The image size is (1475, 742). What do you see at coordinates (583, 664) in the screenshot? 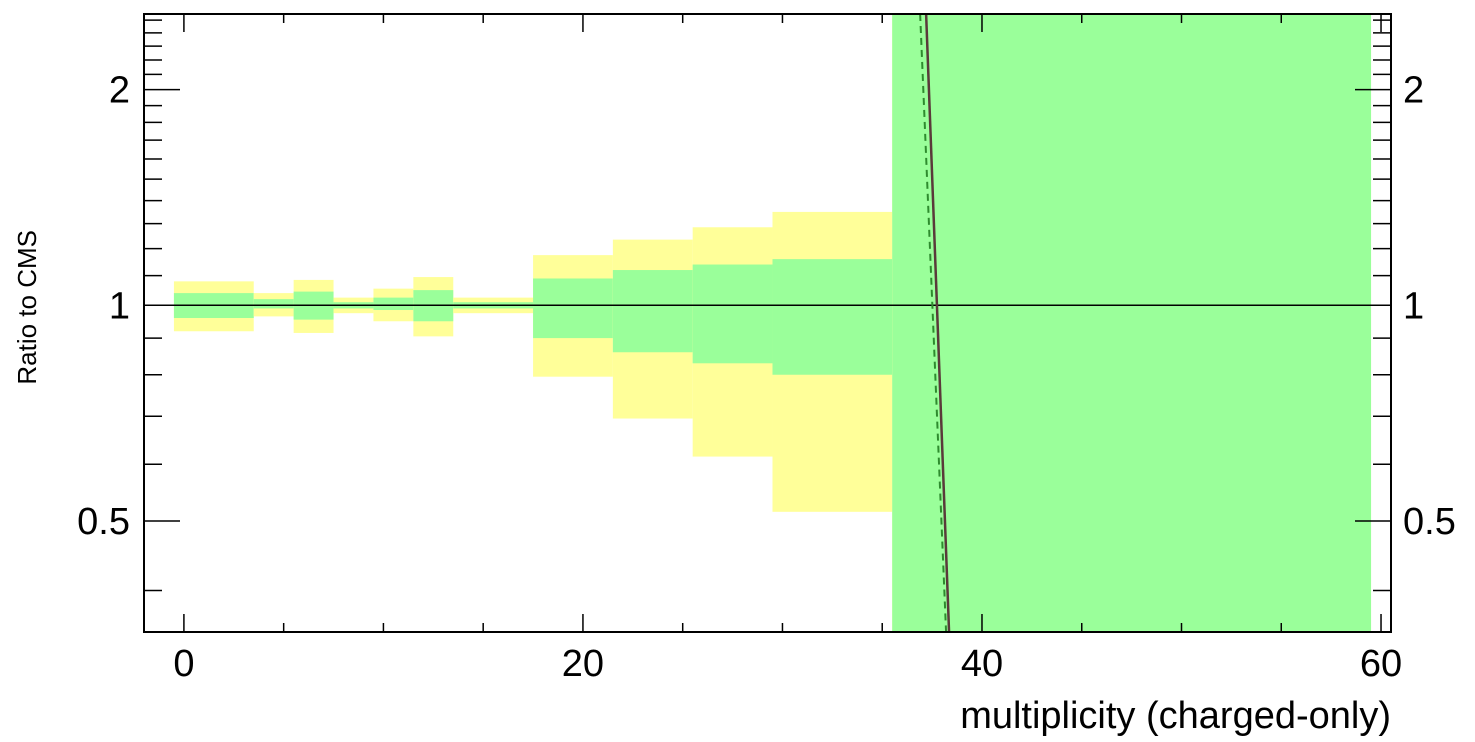
I see `x-tick-label: 20` at bounding box center [583, 664].